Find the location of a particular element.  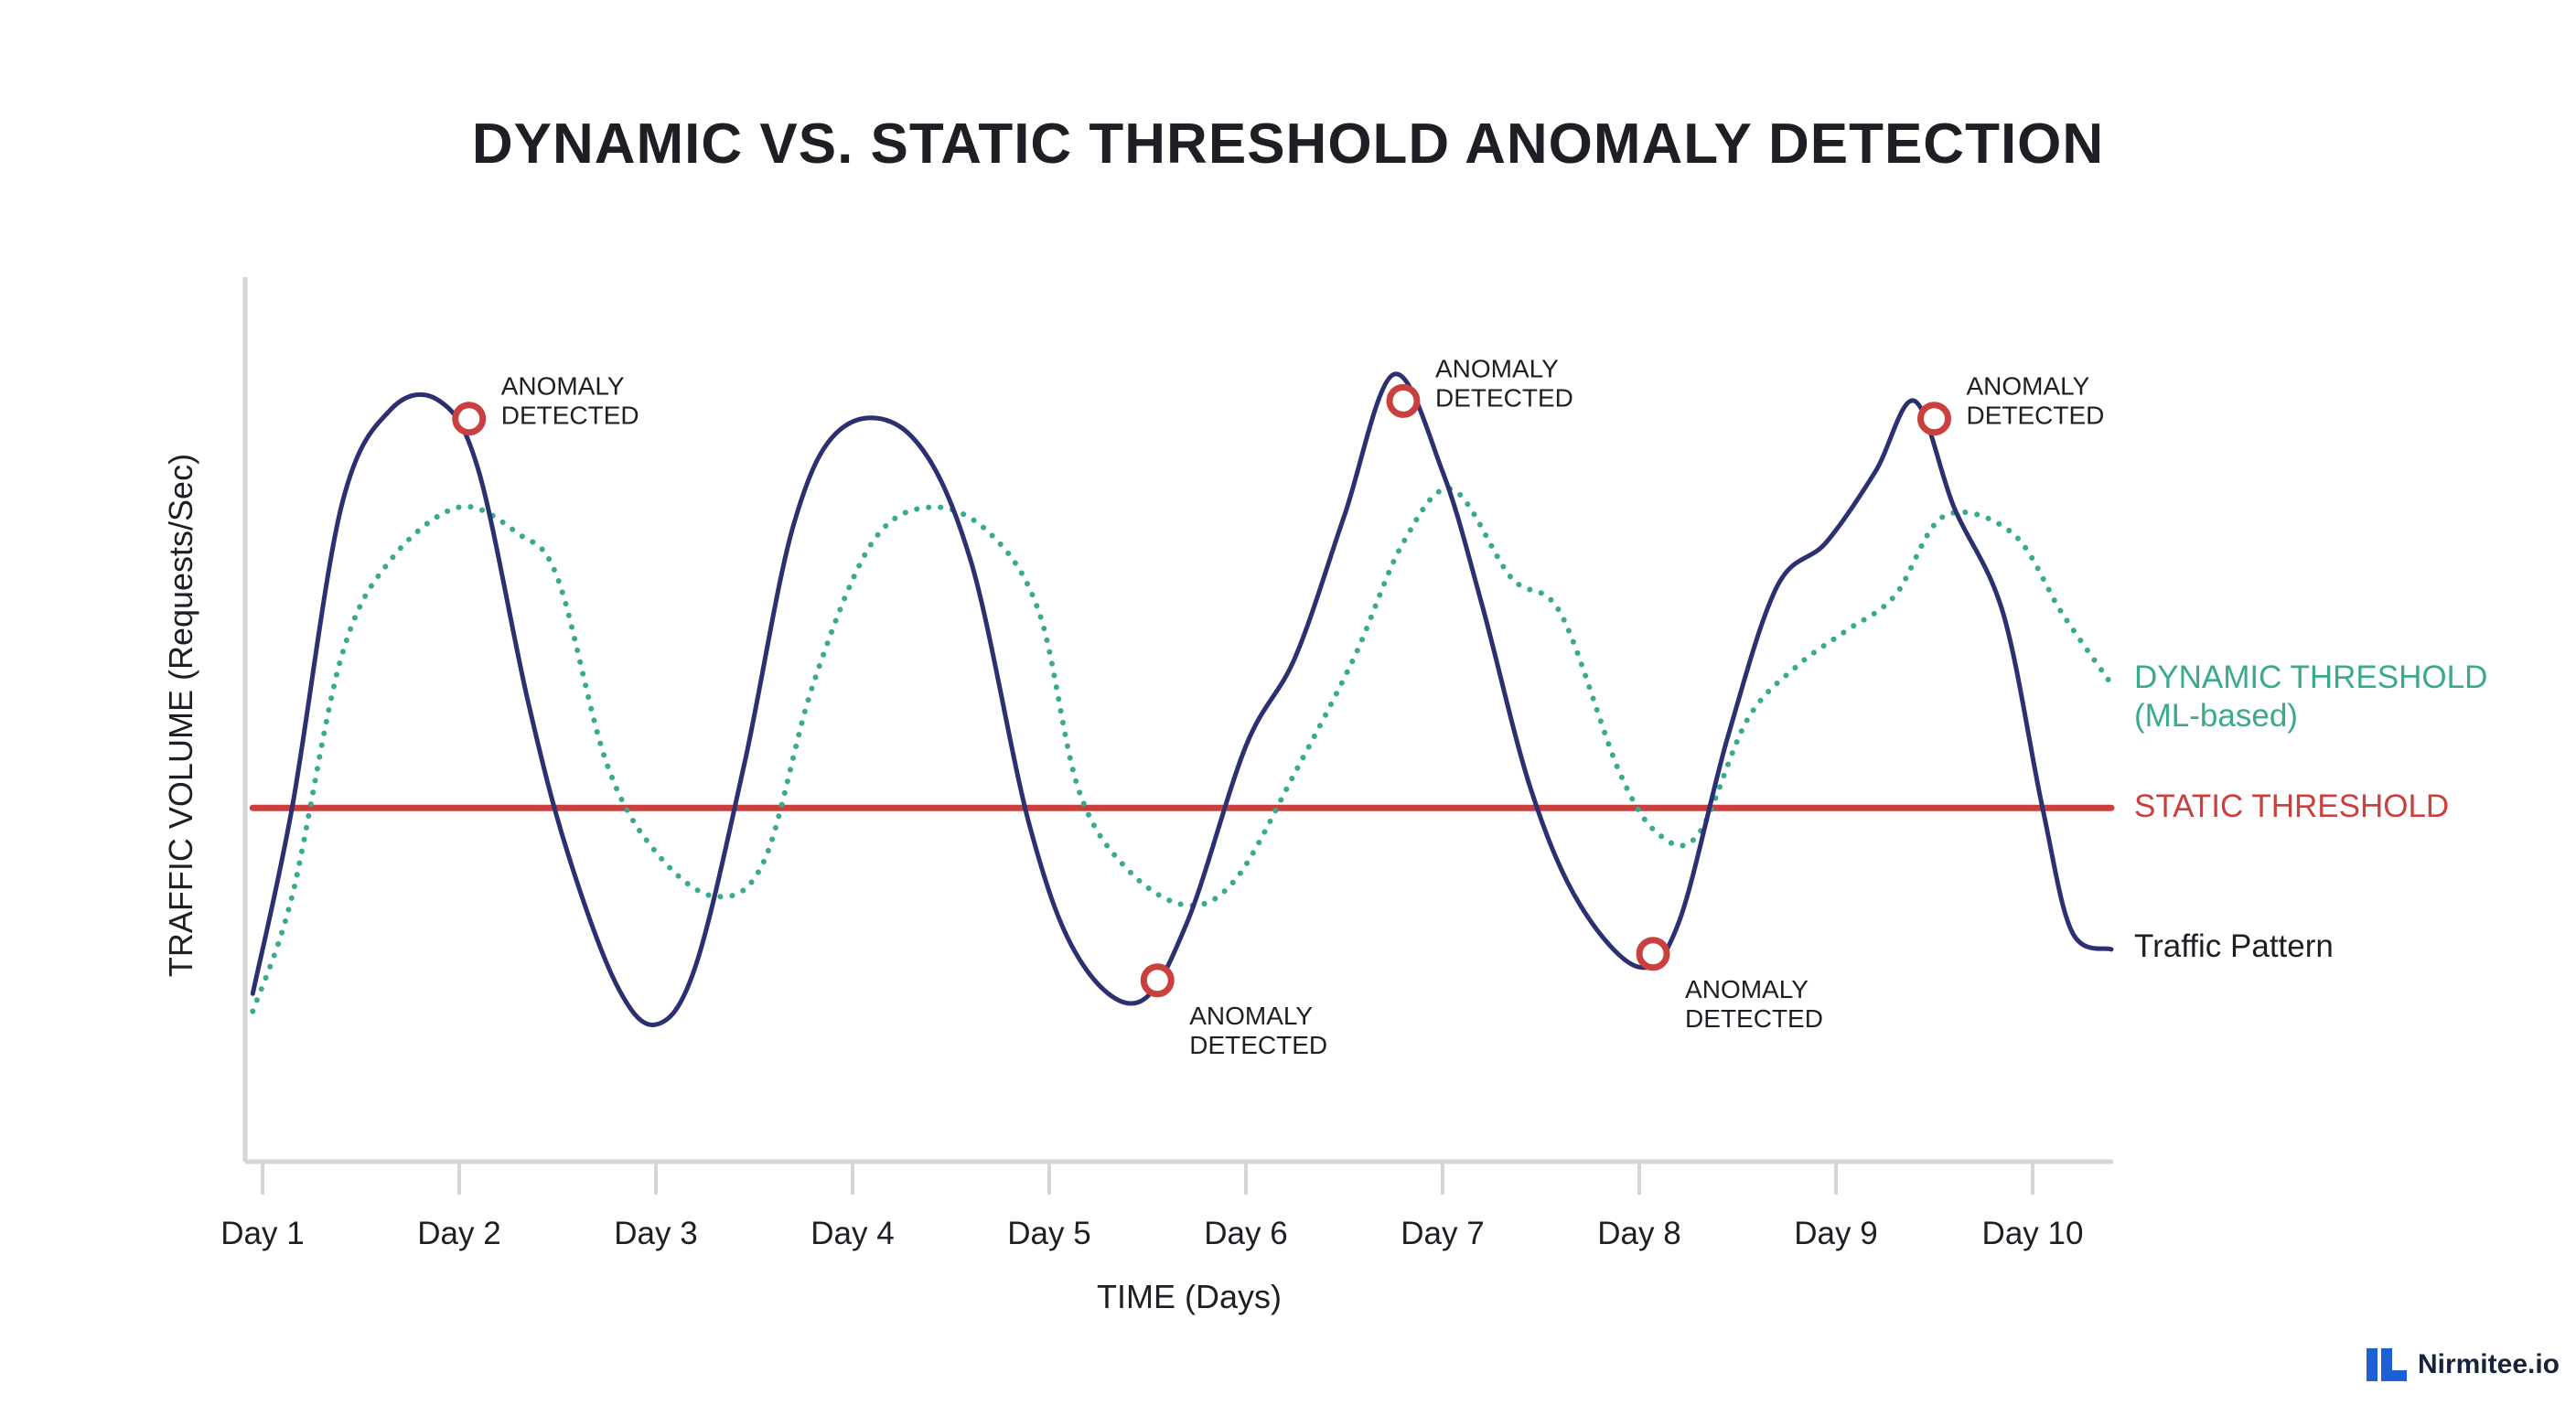

nirmitee-logo-icon is located at coordinates (2387, 1365).